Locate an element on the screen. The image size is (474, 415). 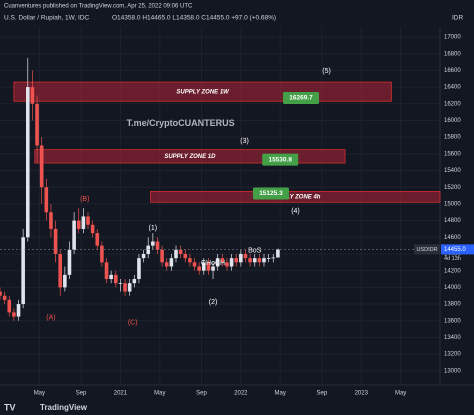
price-tag-label: 16269.7 is located at coordinates (301, 98).